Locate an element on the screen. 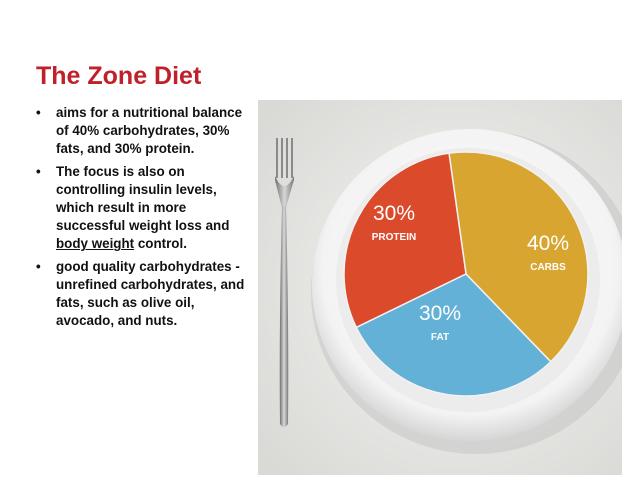 The image size is (638, 479). slide-title: The Zone Diet is located at coordinates (119, 76).